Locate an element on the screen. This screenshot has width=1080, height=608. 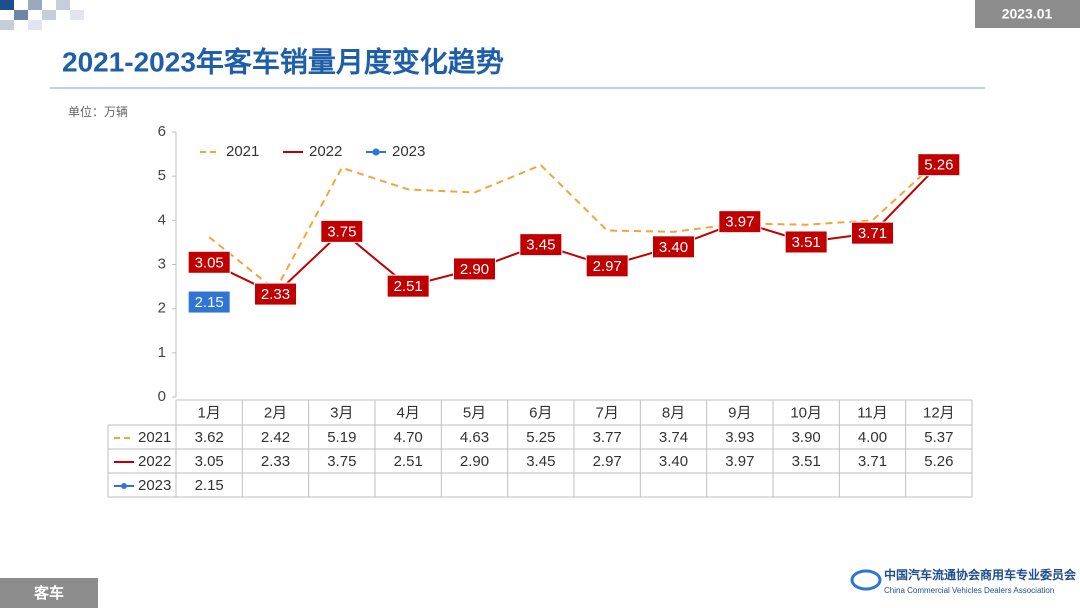
footer-bg is located at coordinates (49, 593).